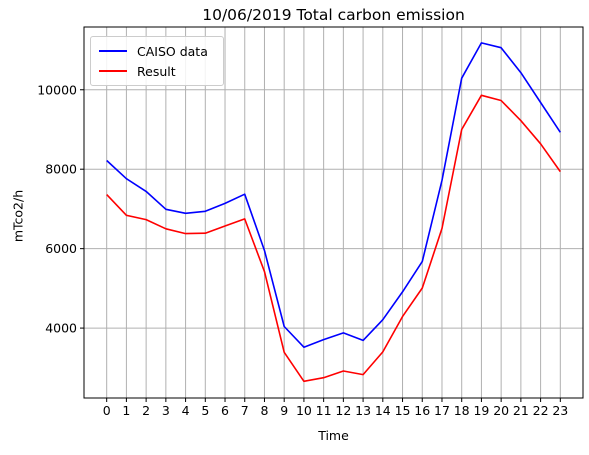  What do you see at coordinates (333, 15) in the screenshot?
I see `chart-title: 10/06/2019 Total carbon emission` at bounding box center [333, 15].